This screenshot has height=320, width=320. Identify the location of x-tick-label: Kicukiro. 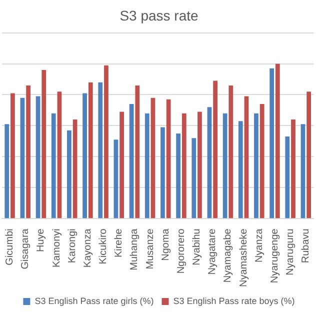
(104, 246).